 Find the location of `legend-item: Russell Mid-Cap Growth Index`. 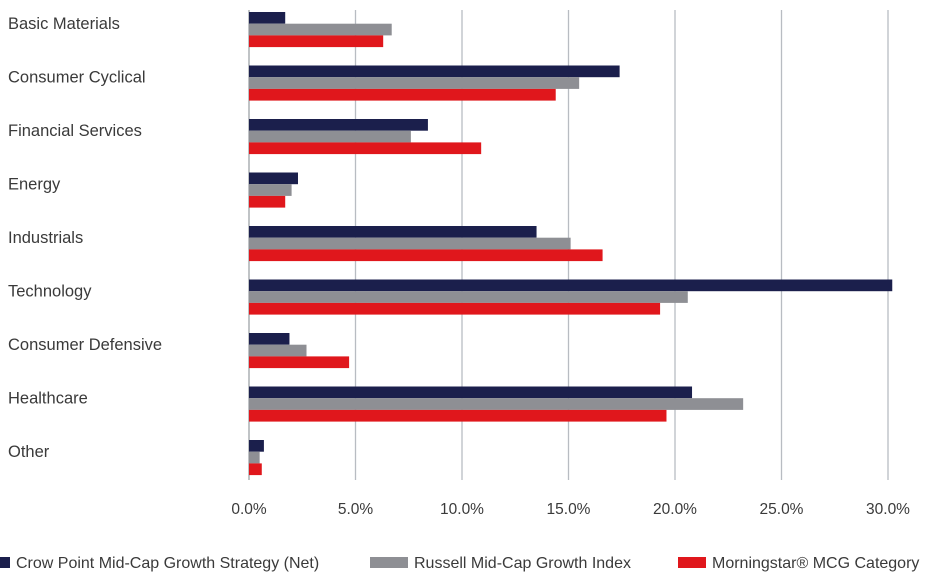

legend-item: Russell Mid-Cap Growth Index is located at coordinates (500, 563).